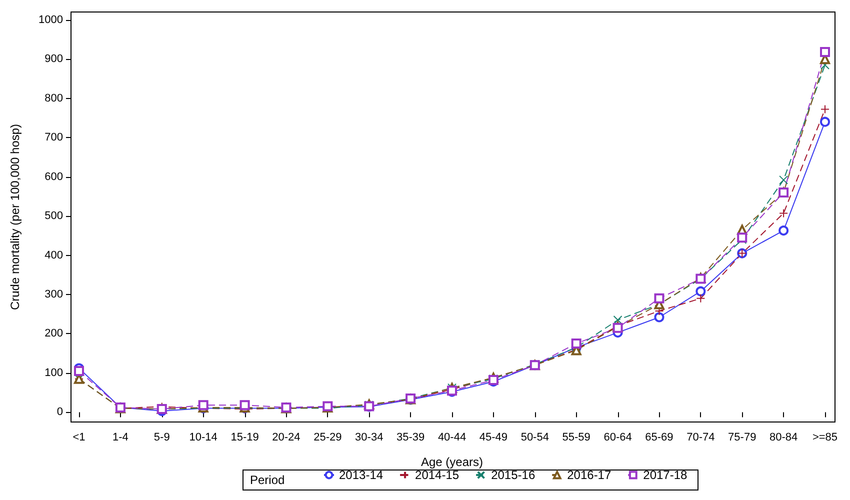  What do you see at coordinates (53, 334) in the screenshot?
I see `y-tick-label: 200` at bounding box center [53, 334].